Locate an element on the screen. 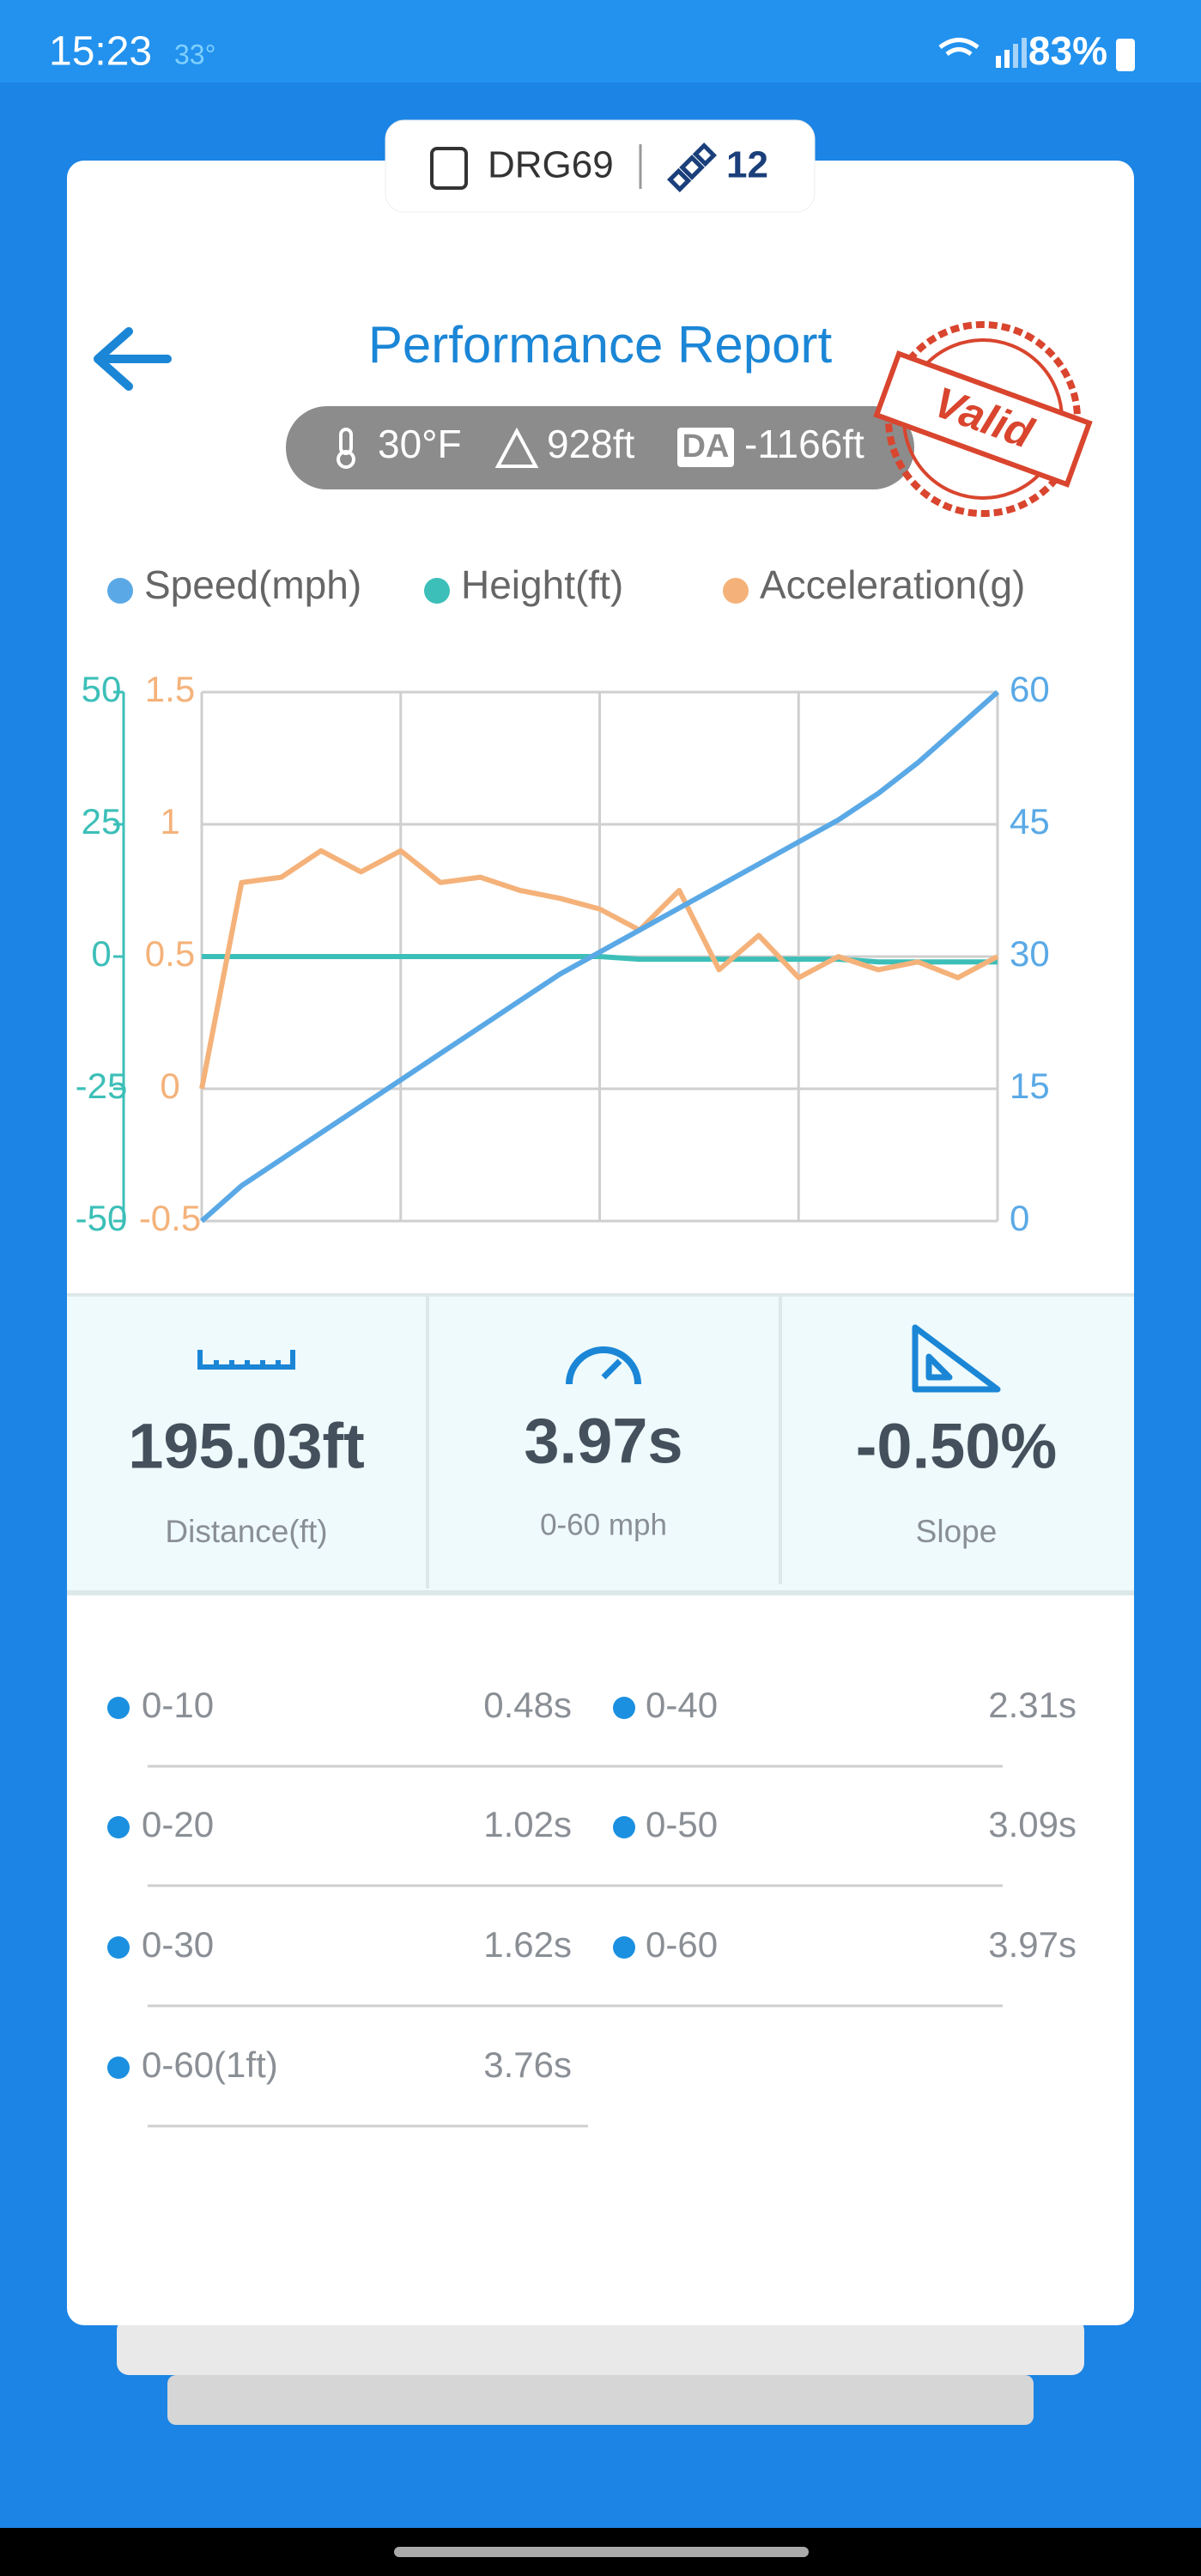 Image resolution: width=1201 pixels, height=2576 pixels. signal-icon is located at coordinates (1012, 53).